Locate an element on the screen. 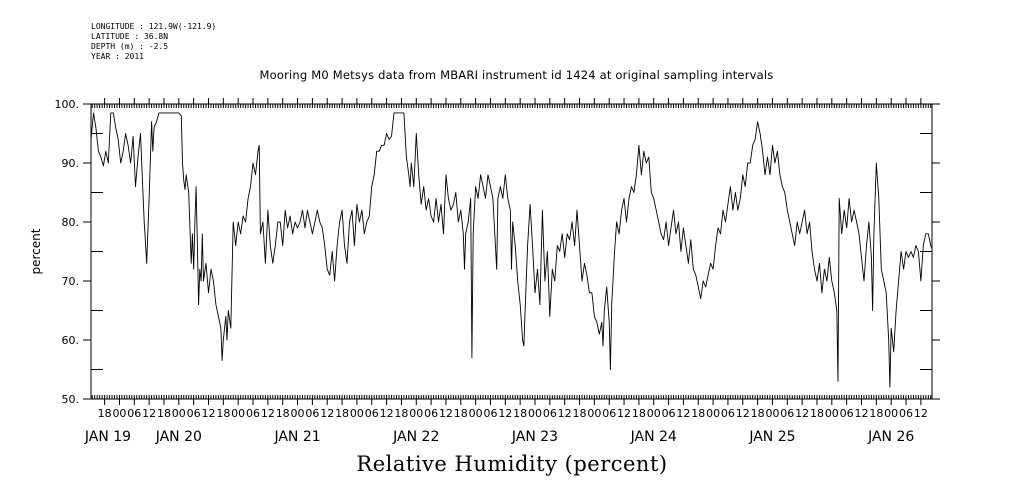 This screenshot has height=504, width=1009. day-label: JAN 25 is located at coordinates (771, 437).